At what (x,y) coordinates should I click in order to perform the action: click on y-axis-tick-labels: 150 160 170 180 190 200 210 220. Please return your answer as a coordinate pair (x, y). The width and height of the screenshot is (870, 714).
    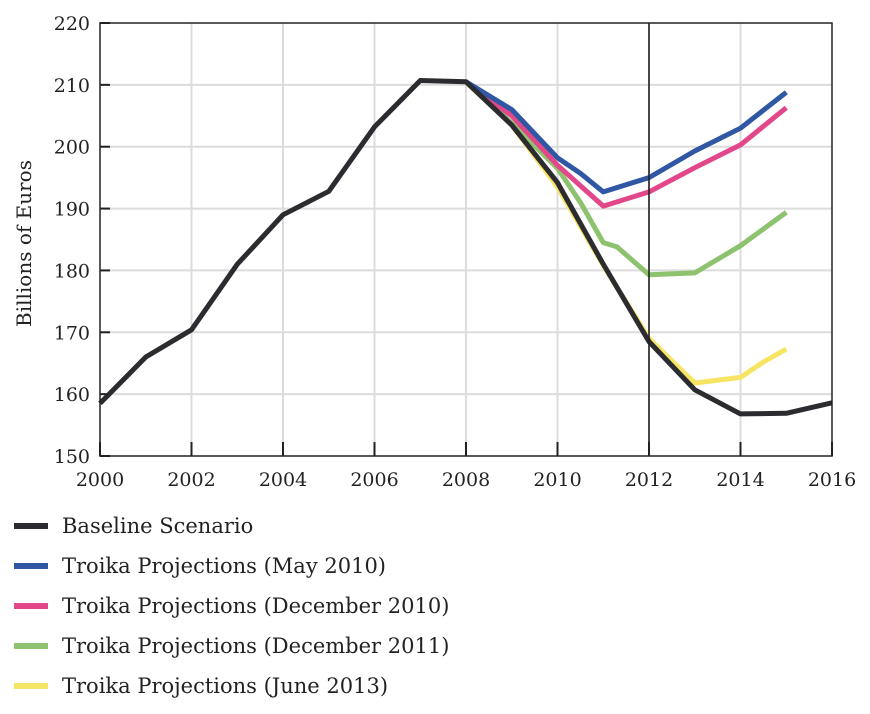
    Looking at the image, I should click on (72, 240).